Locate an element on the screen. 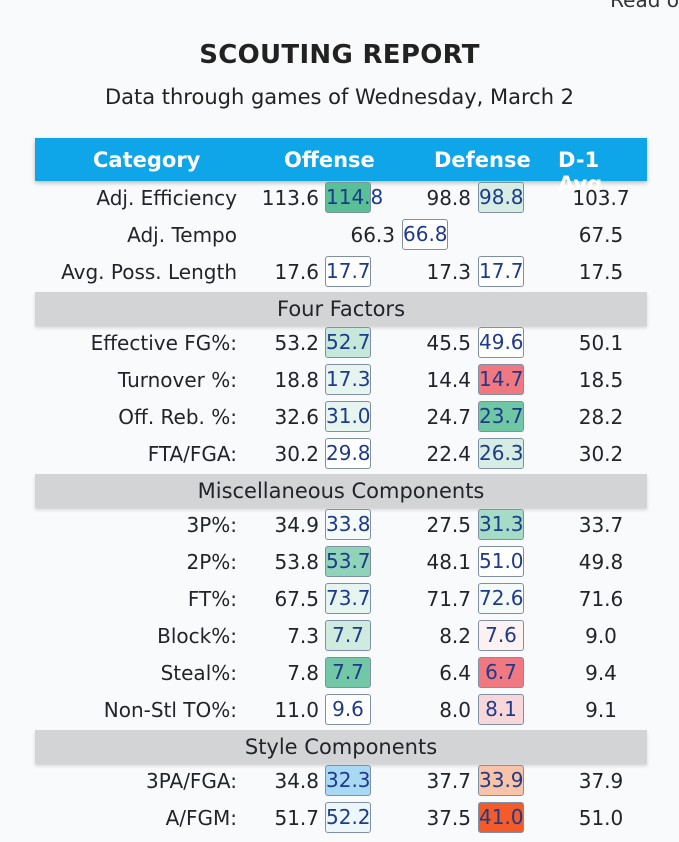 The height and width of the screenshot is (842, 679). table-row: Off. Reb. %: 32.6 31.0 24.7 23.7 28.2 is located at coordinates (341, 418).